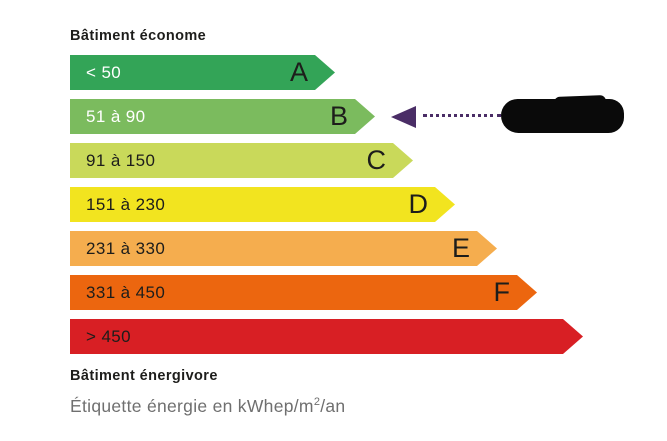  I want to click on band-range-label: 51 à 90, so click(116, 116).